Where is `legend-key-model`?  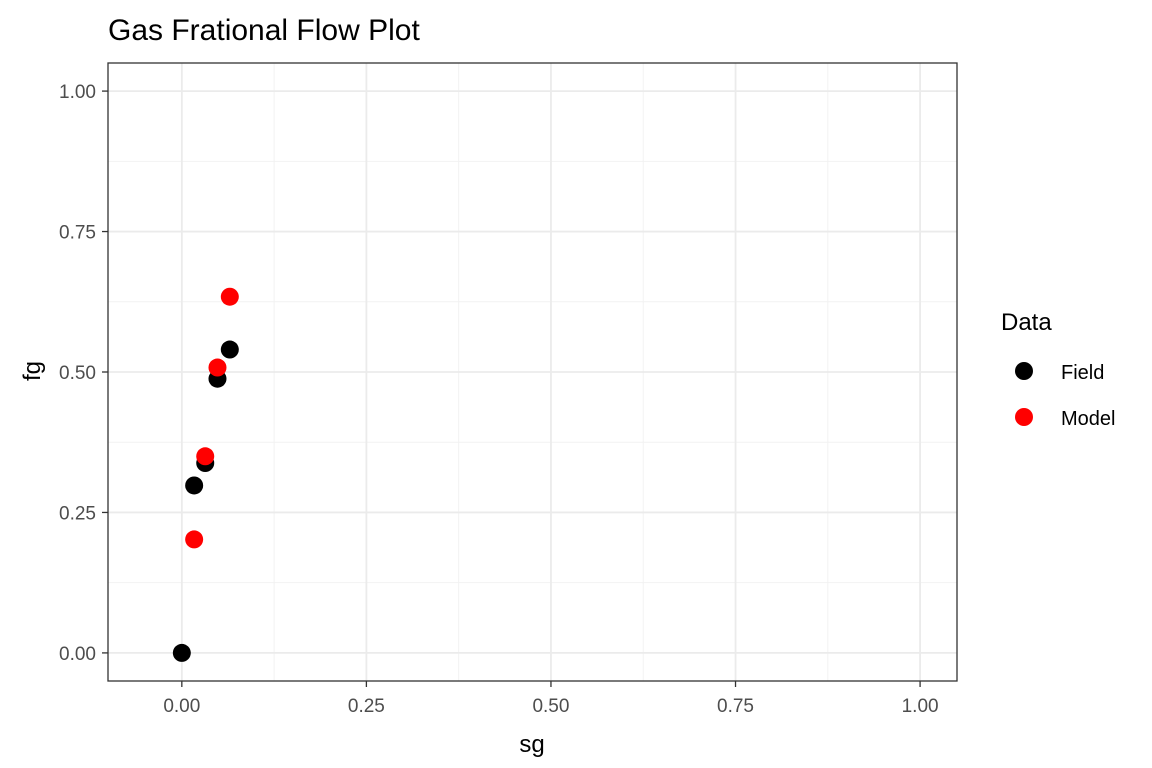 legend-key-model is located at coordinates (1024, 417).